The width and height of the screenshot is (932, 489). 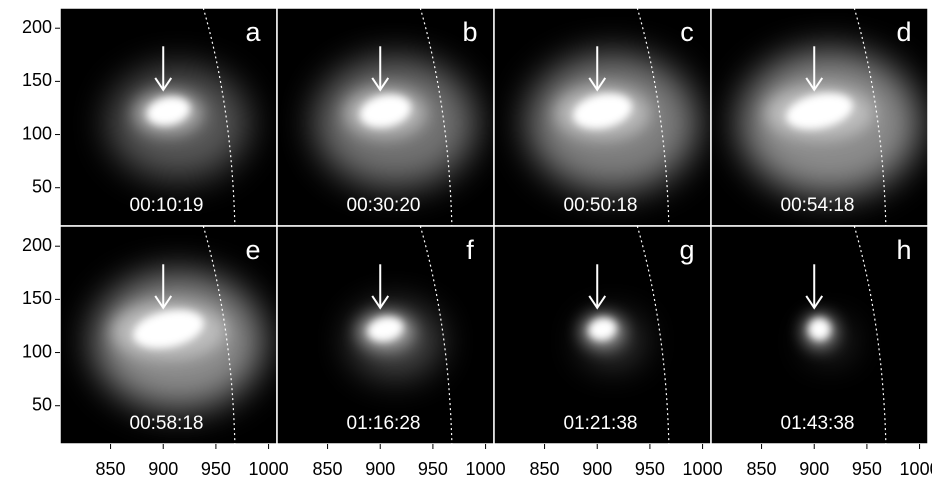 I want to click on panel: f 01:16:28, so click(x=385, y=335).